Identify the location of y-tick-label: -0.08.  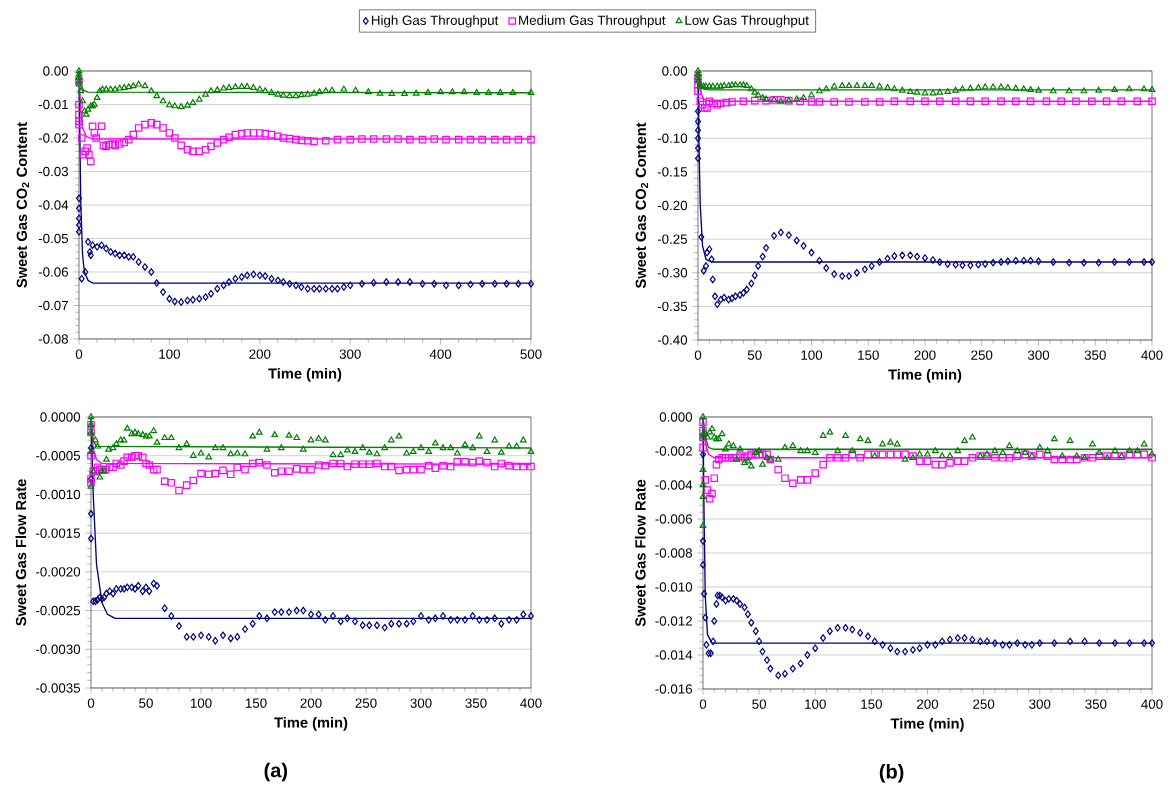
(53, 339).